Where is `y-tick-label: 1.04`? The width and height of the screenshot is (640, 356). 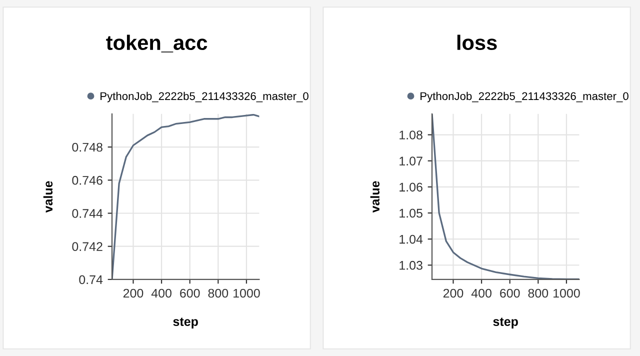 y-tick-label: 1.04 is located at coordinates (411, 239).